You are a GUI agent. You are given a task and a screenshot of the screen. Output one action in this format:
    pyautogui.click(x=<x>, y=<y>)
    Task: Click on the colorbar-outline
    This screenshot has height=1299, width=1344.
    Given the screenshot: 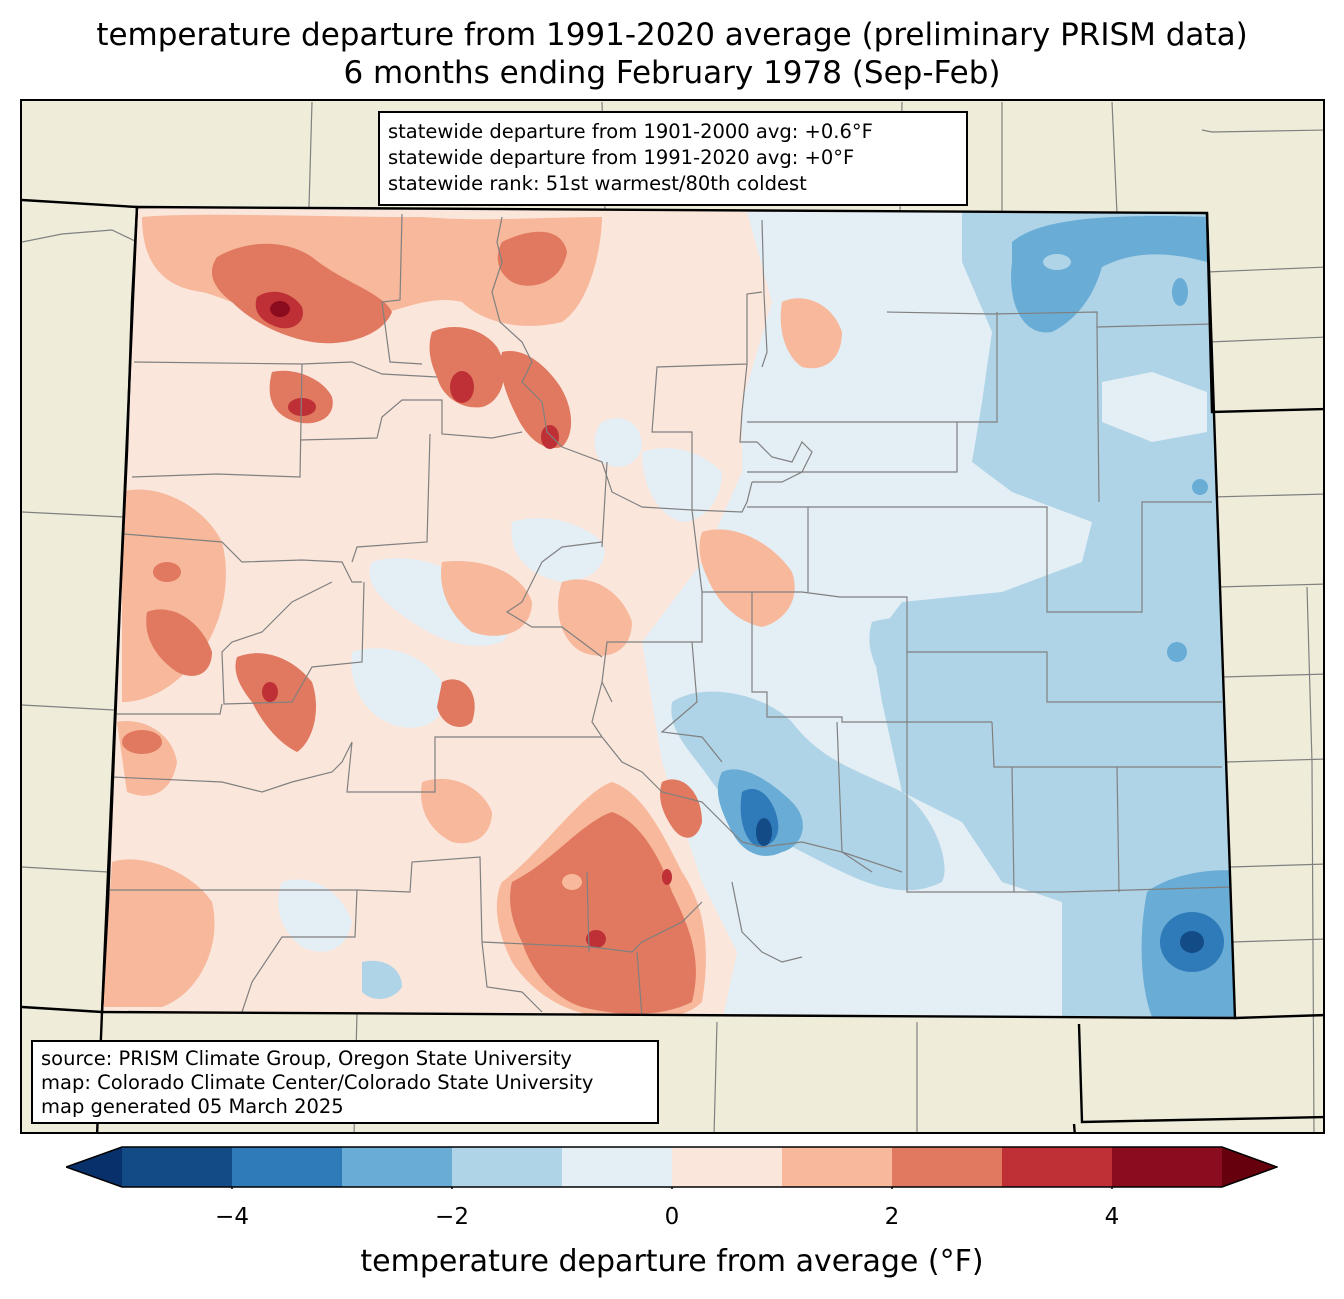 What is the action you would take?
    pyautogui.click(x=672, y=1167)
    